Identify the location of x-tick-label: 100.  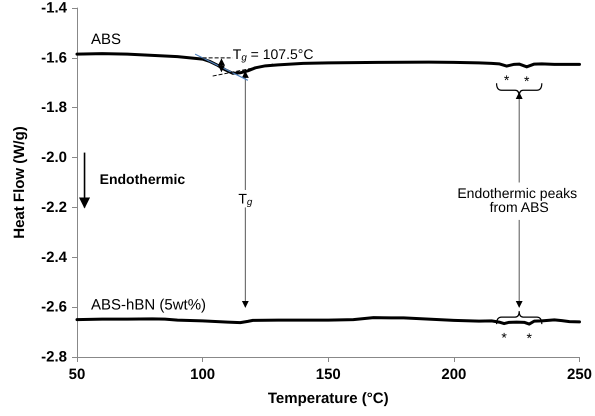
(203, 374).